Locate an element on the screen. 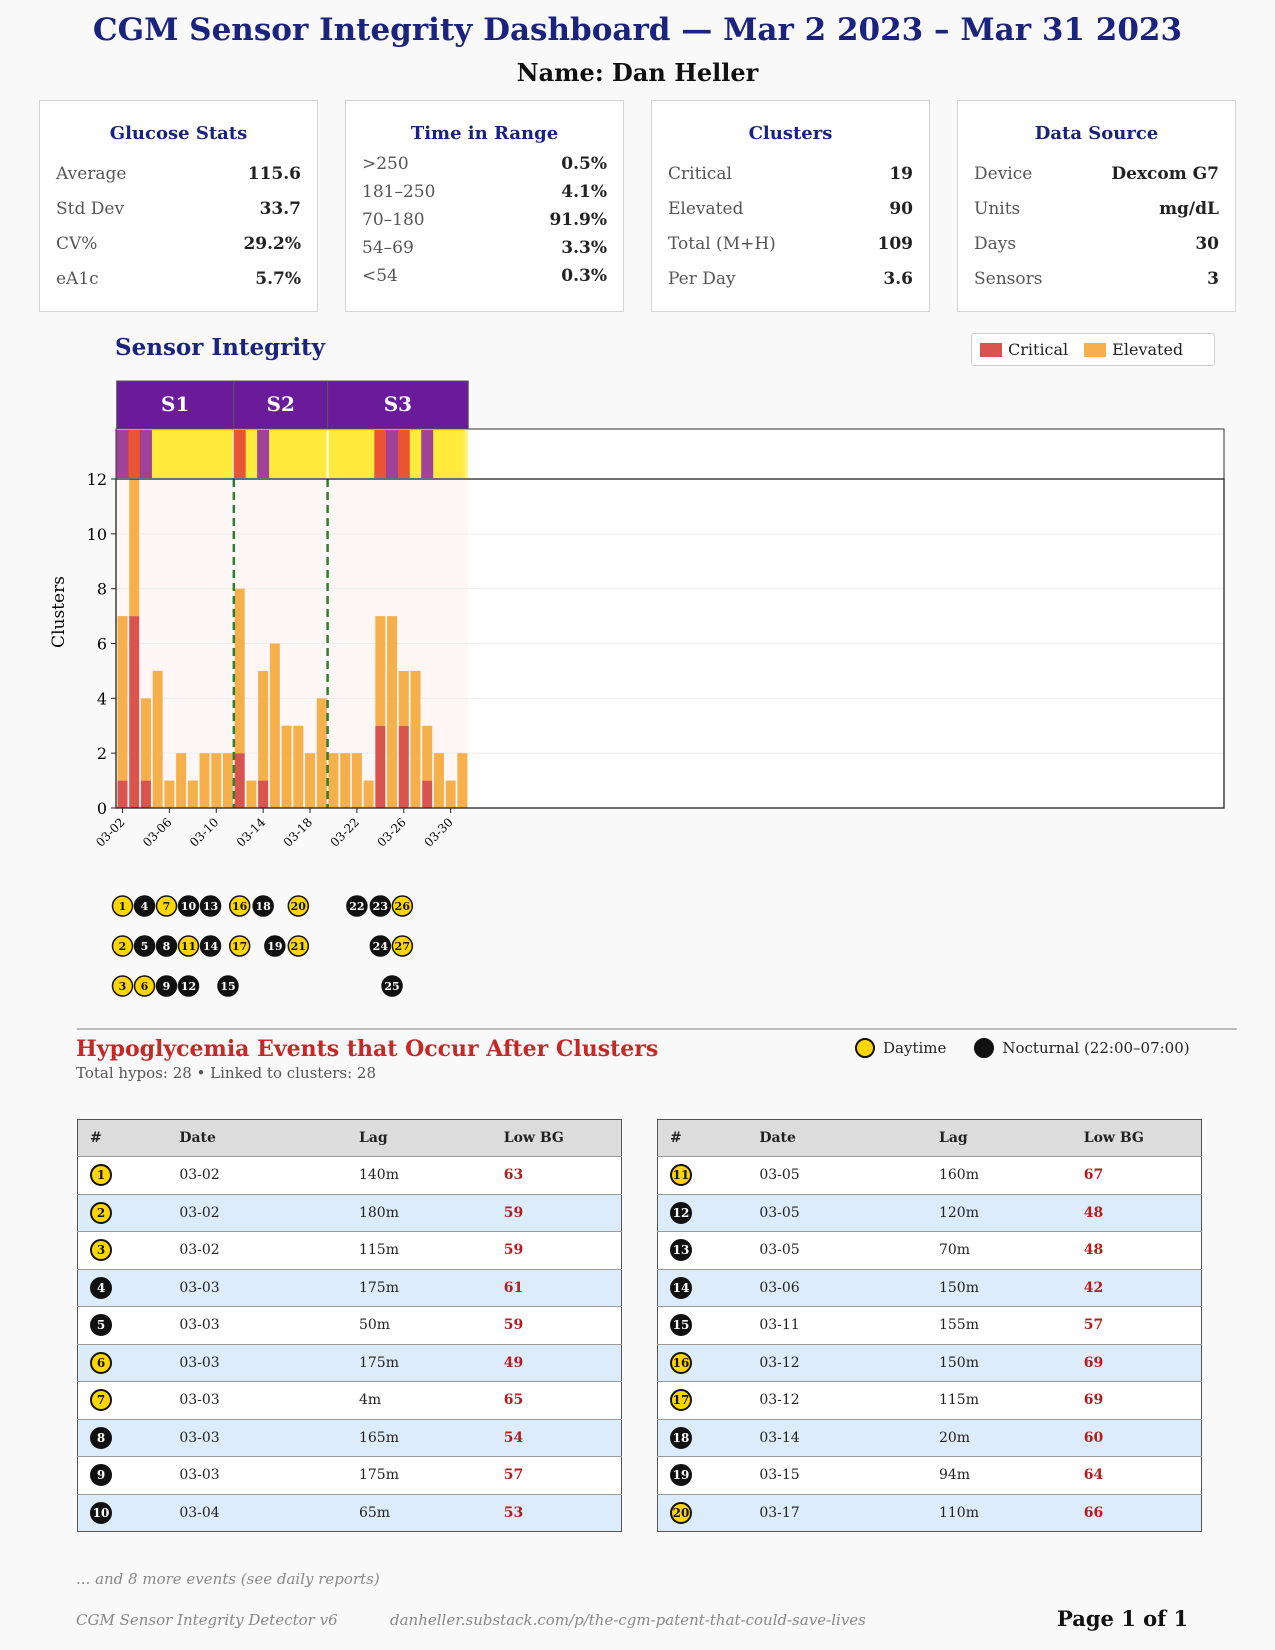 The width and height of the screenshot is (1275, 1650). column-header: Date is located at coordinates (257, 1138).